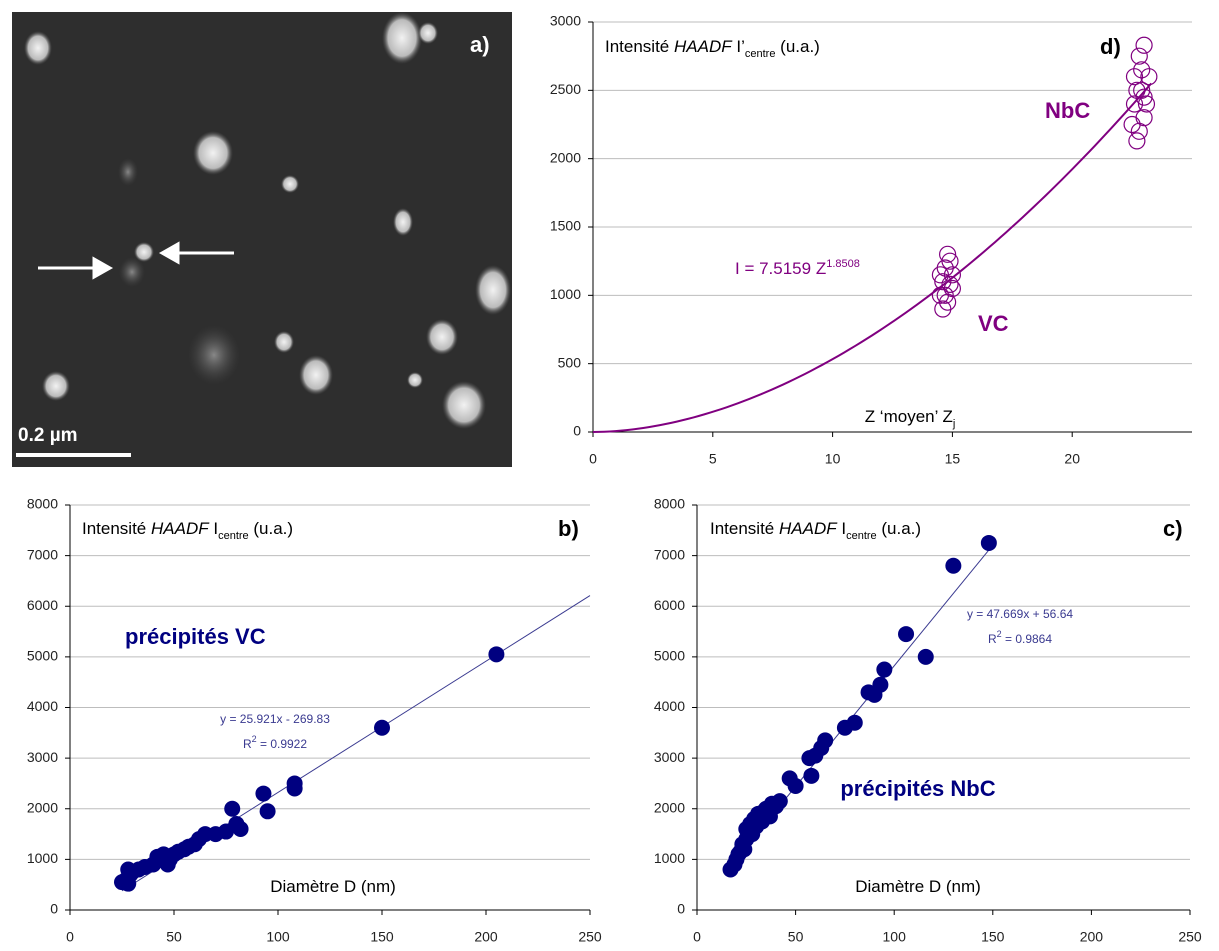 This screenshot has height=951, width=1219. I want to click on panel-label: c), so click(1173, 528).